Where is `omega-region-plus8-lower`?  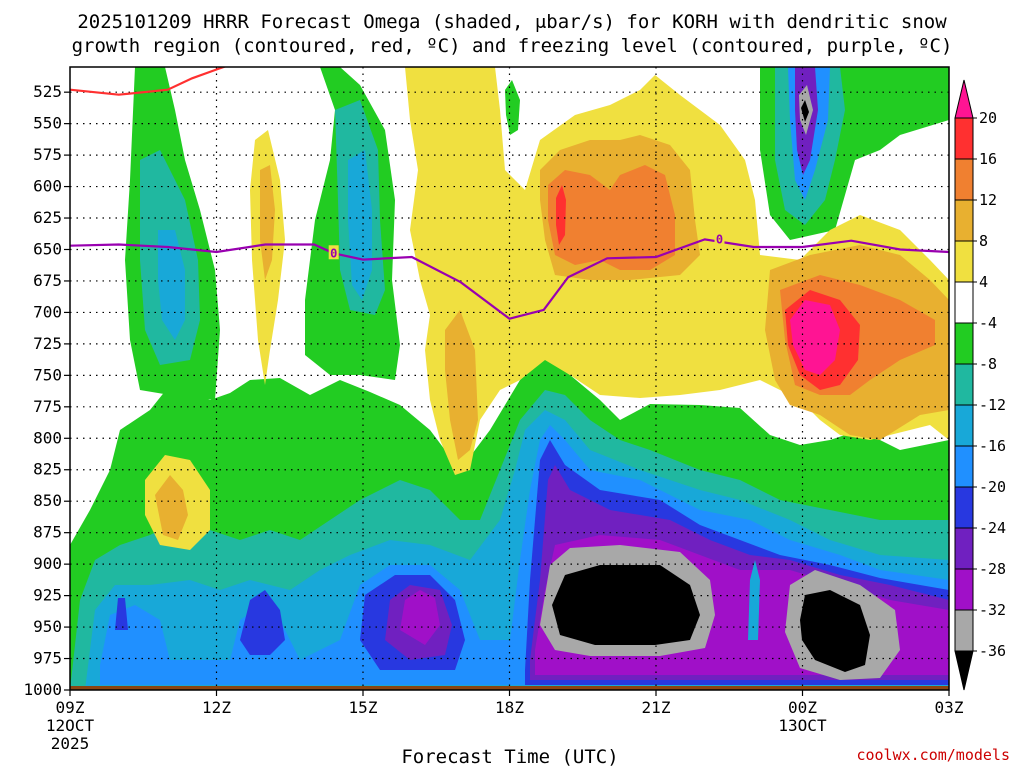
omega-region-plus8-lower is located at coordinates (461, 385).